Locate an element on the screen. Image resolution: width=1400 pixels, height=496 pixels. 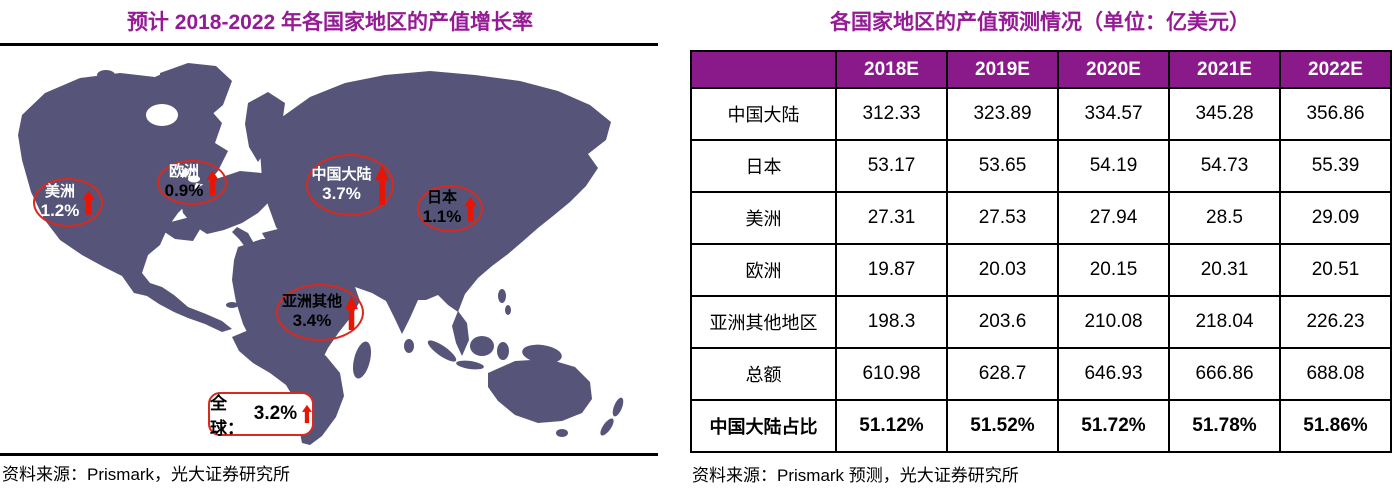
annotation-value: 1.1% is located at coordinates (442, 217).